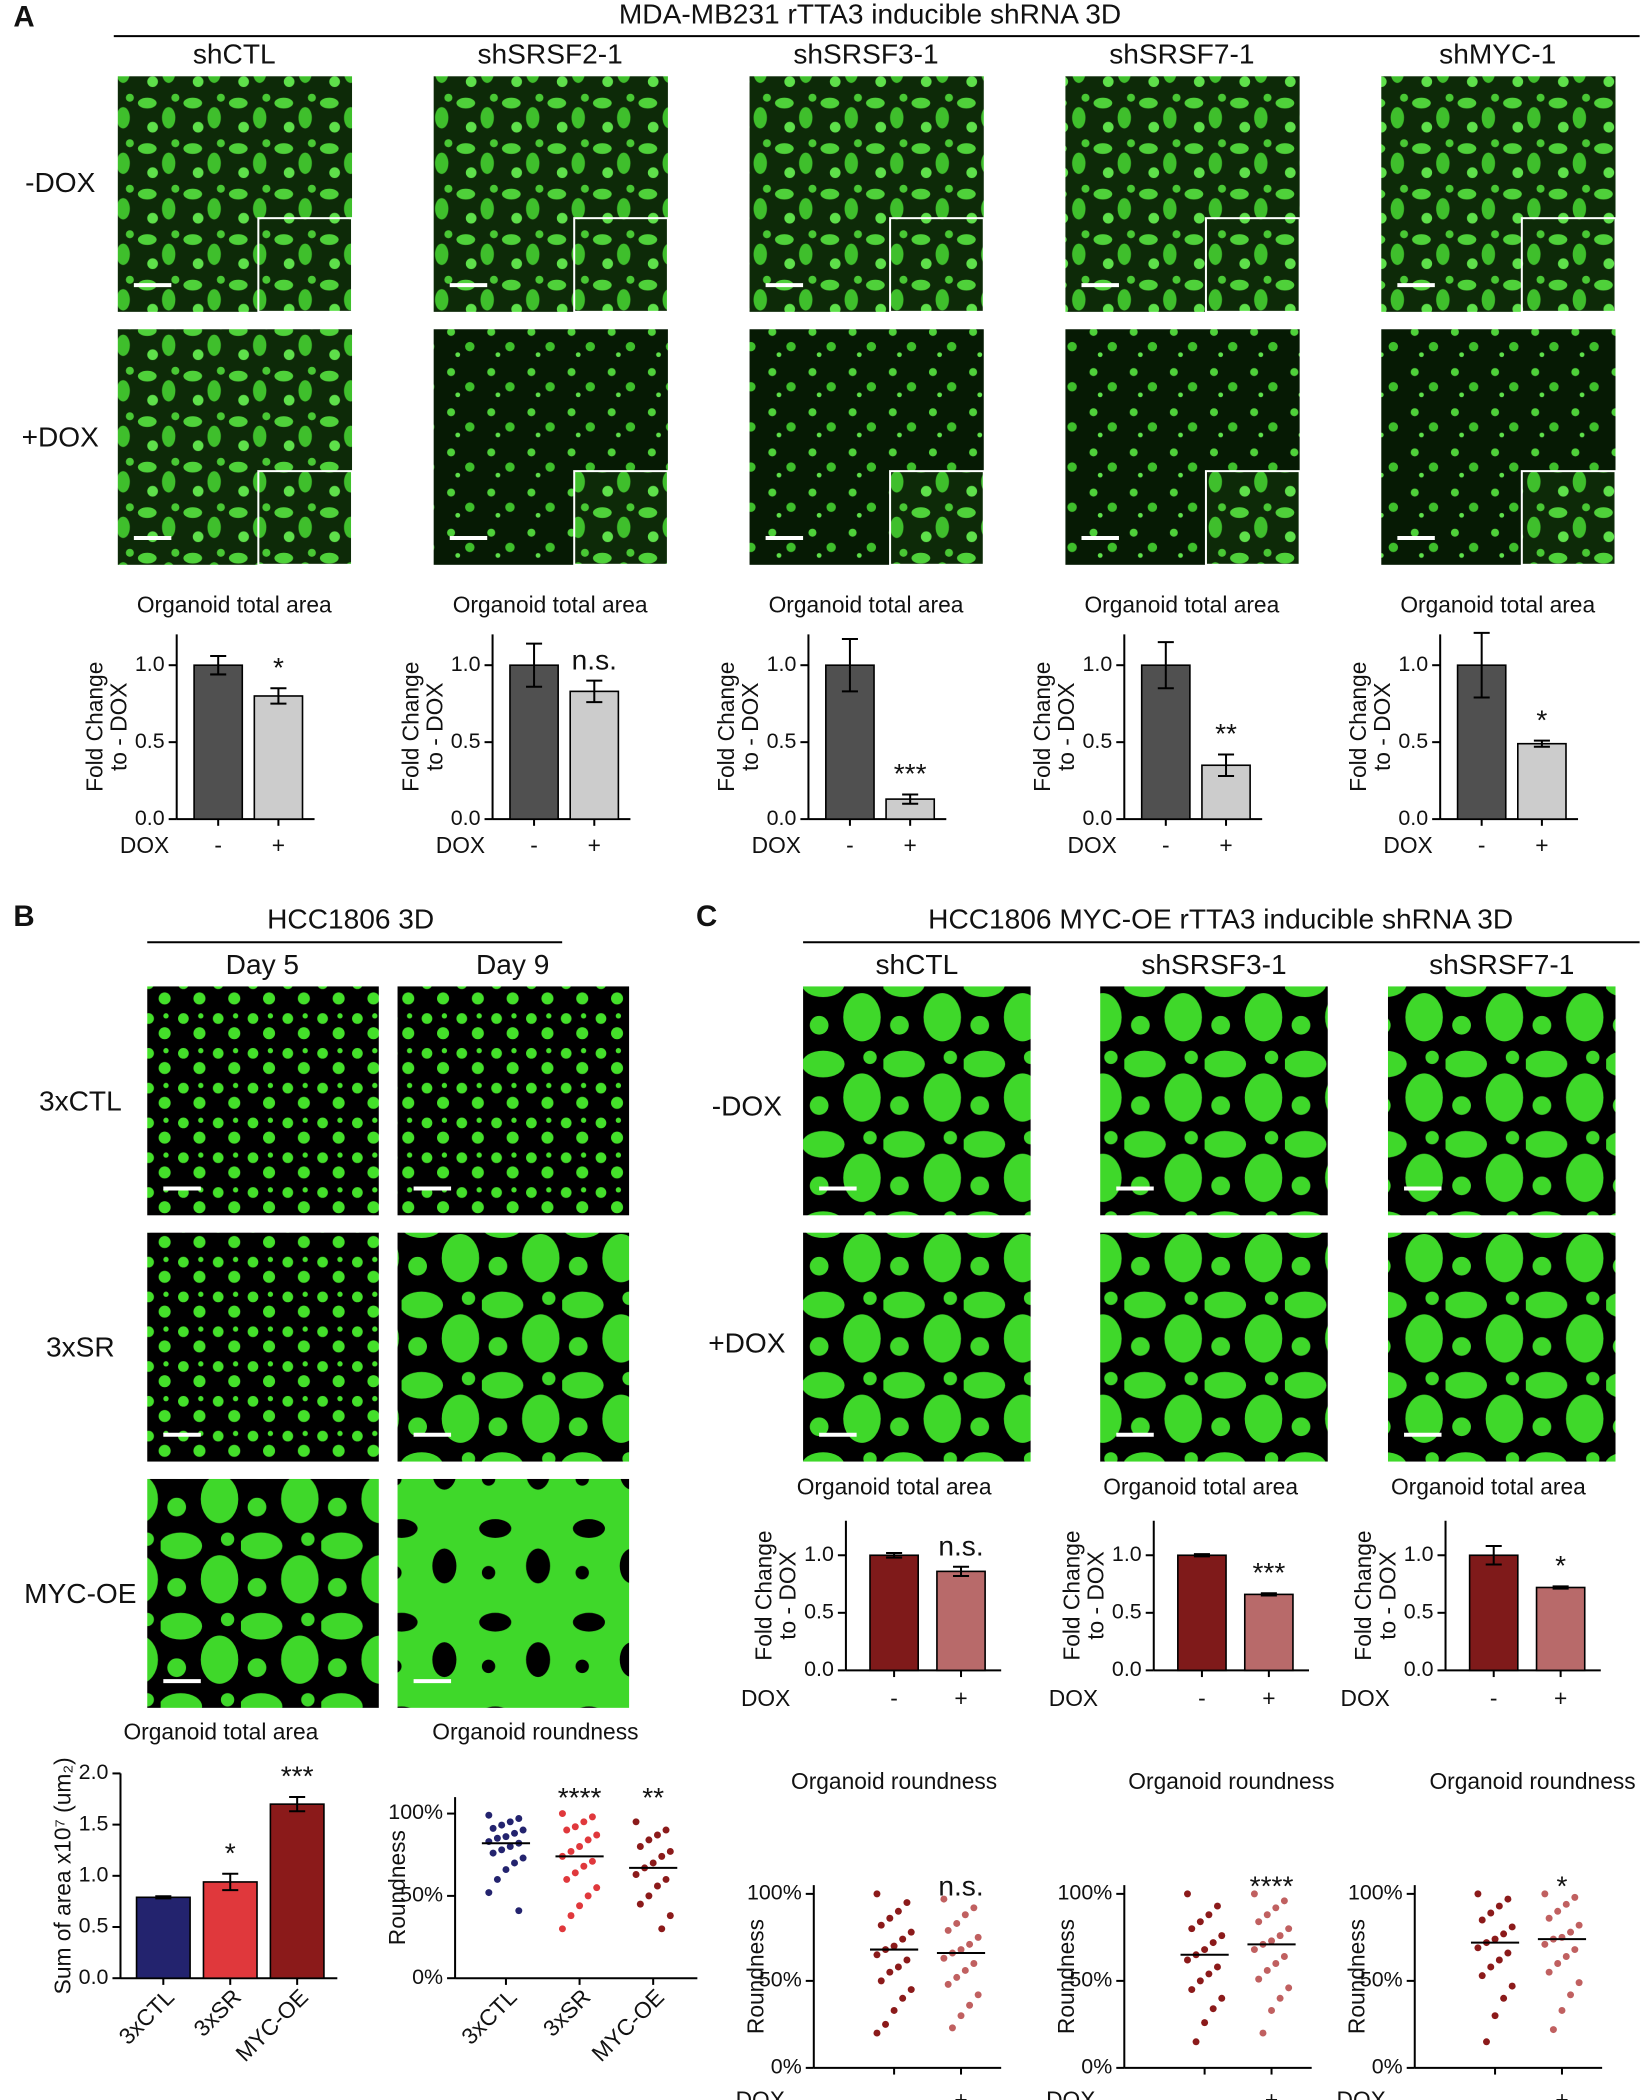 The image size is (1649, 2100). What do you see at coordinates (1181, 604) in the screenshot?
I see `chart-title: Organoid total area` at bounding box center [1181, 604].